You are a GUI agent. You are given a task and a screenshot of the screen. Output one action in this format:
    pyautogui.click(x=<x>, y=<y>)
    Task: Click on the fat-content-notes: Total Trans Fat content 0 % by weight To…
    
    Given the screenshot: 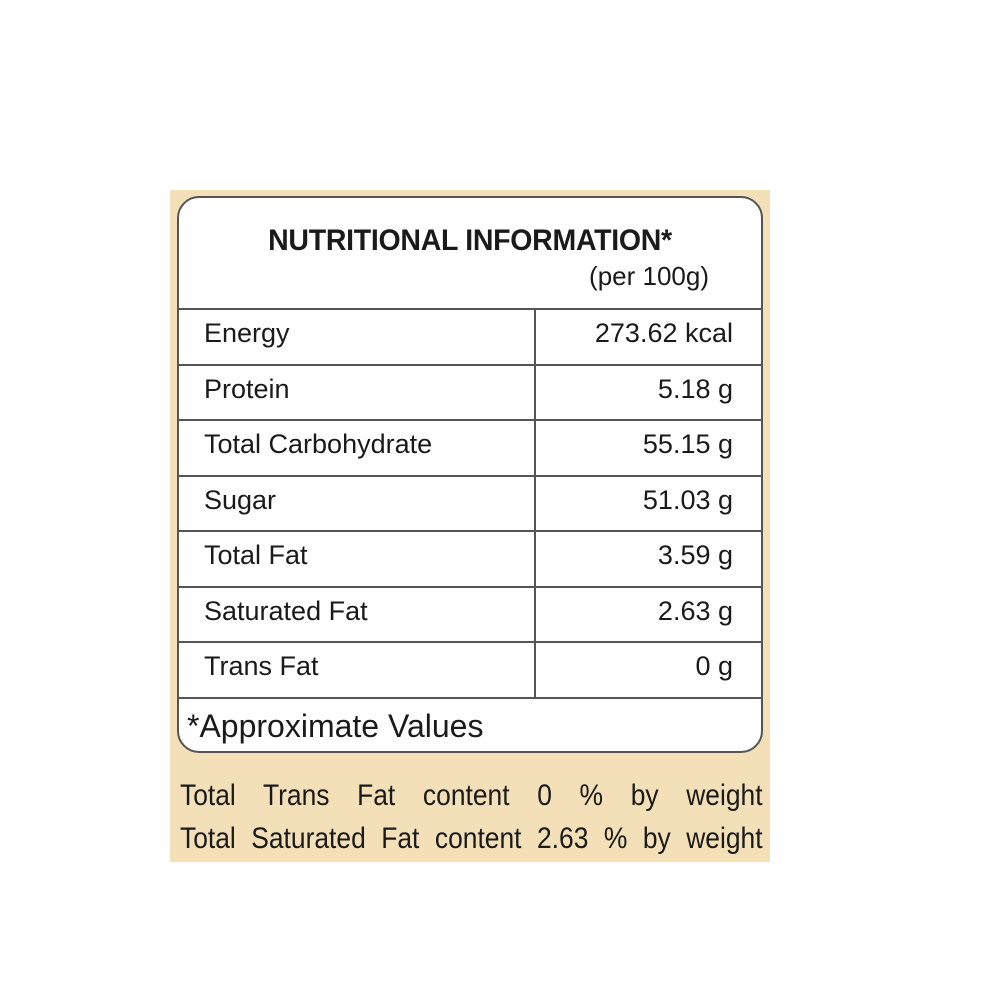 What is the action you would take?
    pyautogui.click(x=471, y=817)
    